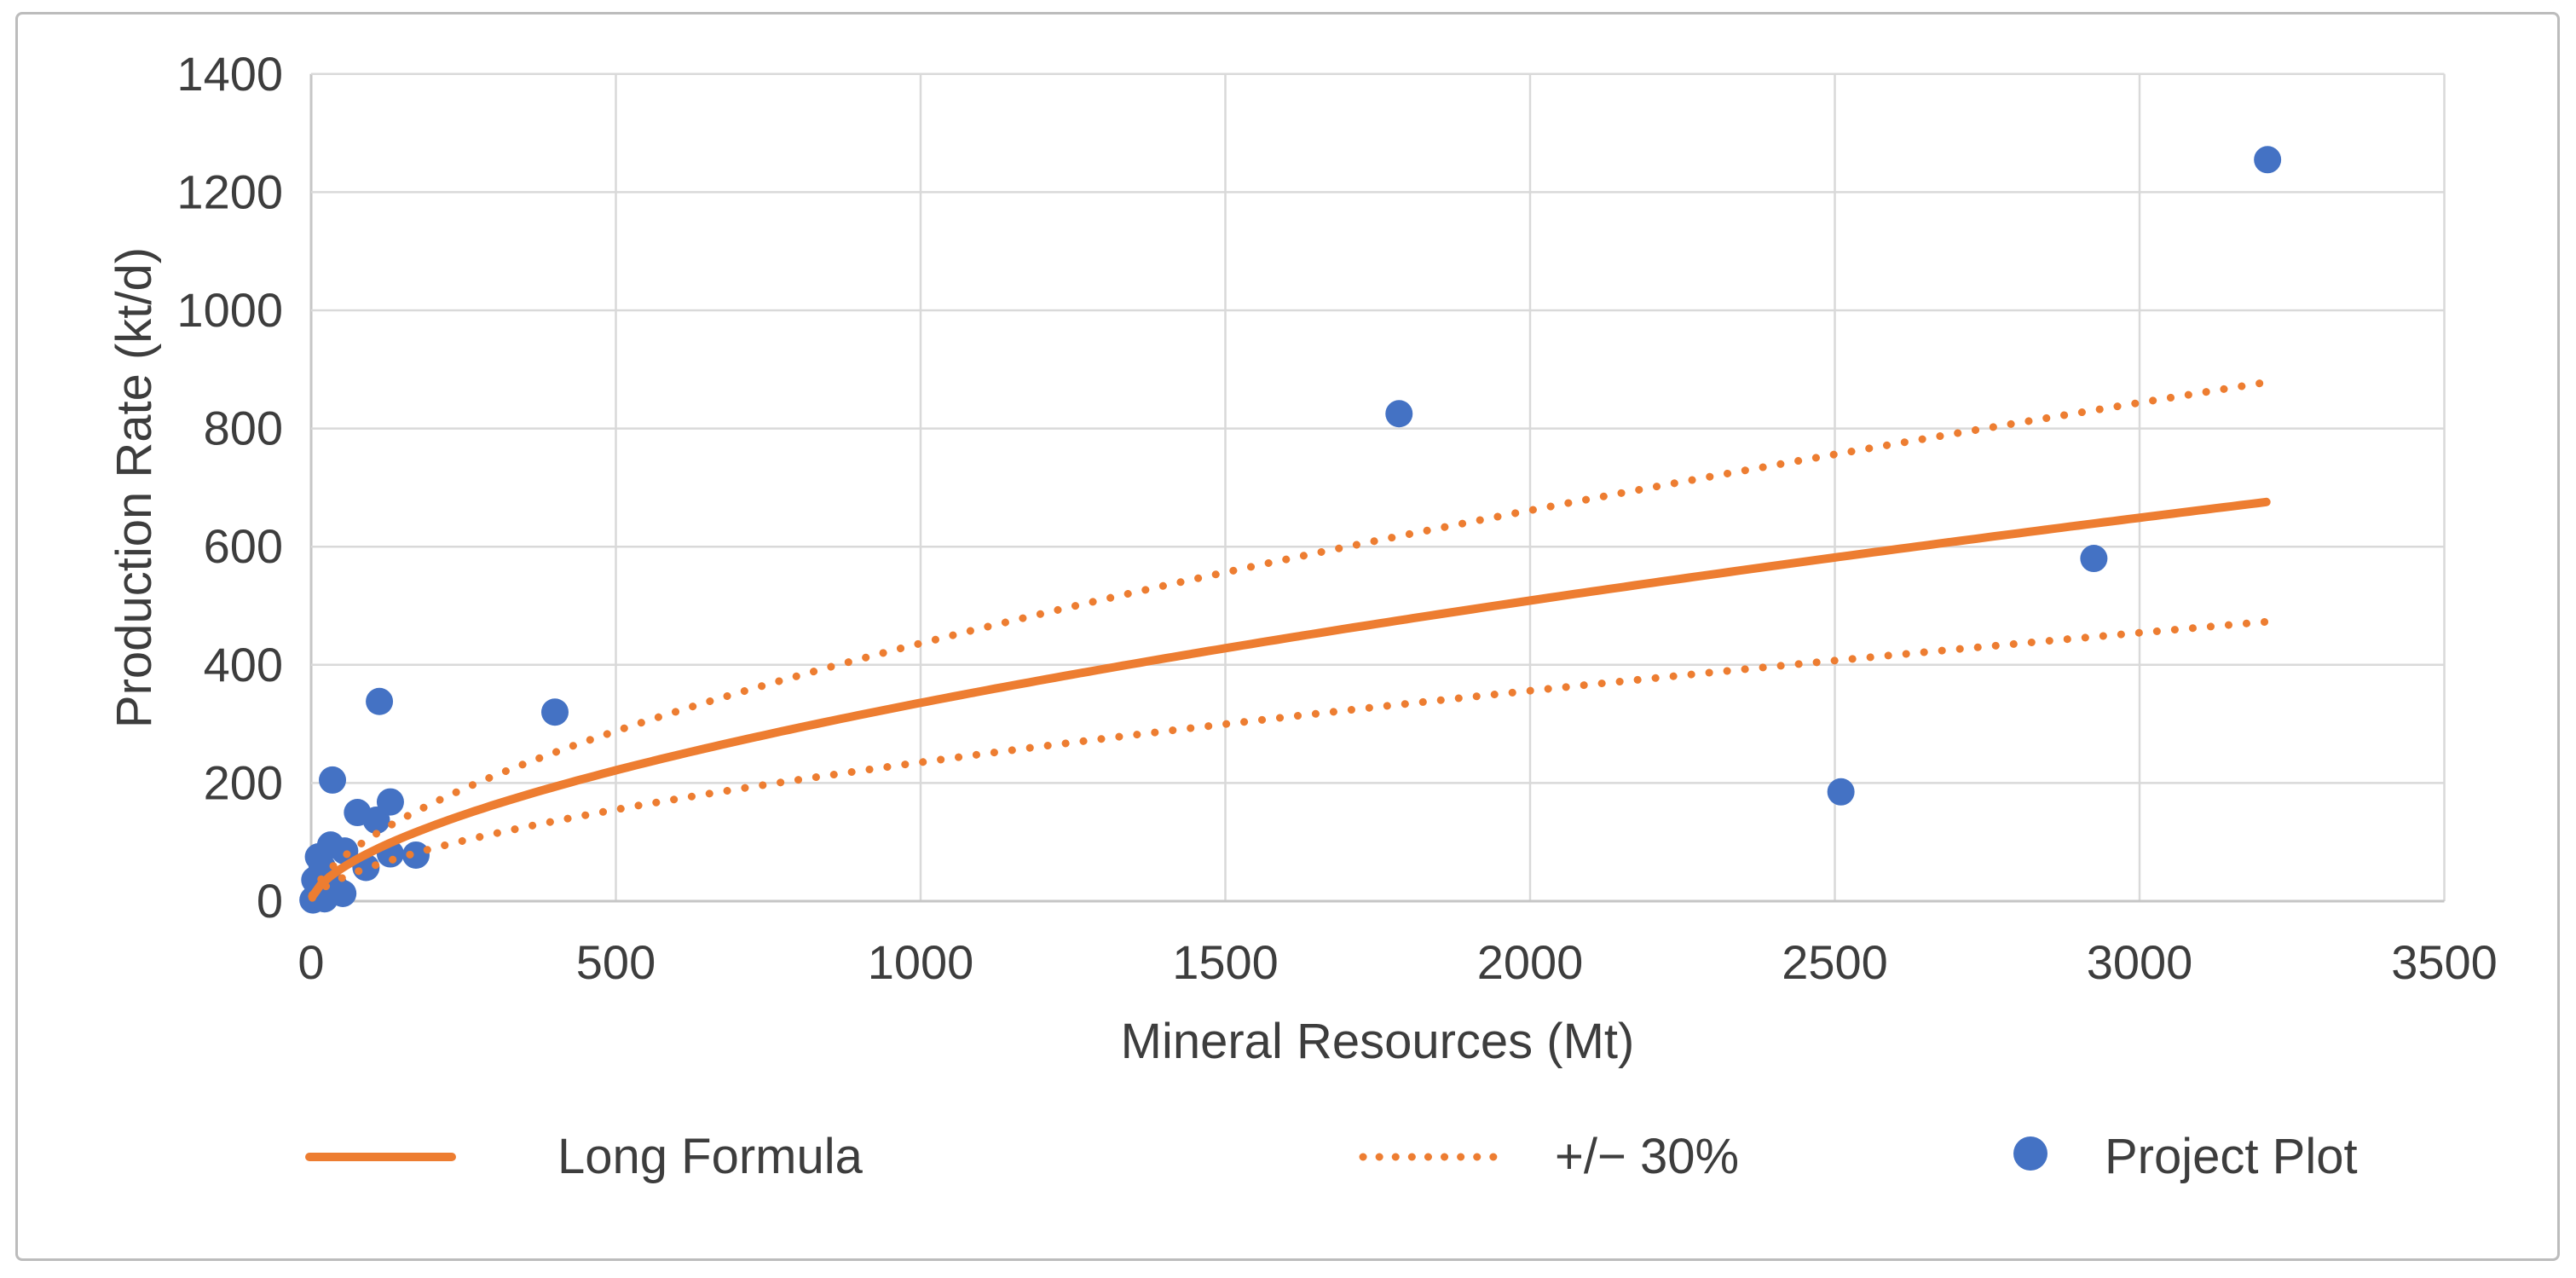  I want to click on plus-minus-band-swatch, so click(1431, 1157).